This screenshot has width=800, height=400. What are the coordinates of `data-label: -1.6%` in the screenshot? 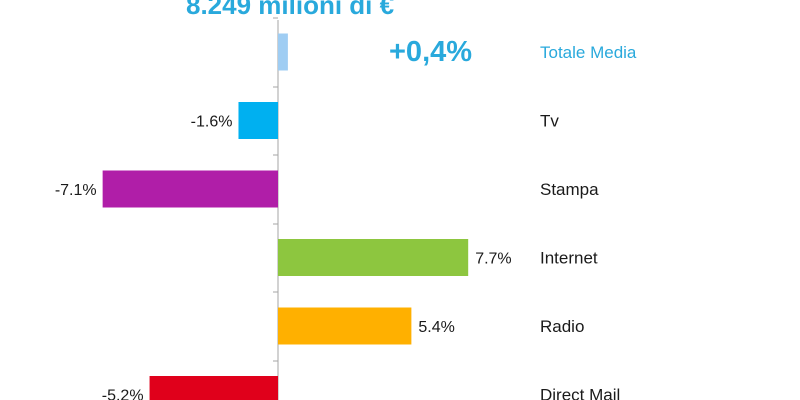 It's located at (212, 122).